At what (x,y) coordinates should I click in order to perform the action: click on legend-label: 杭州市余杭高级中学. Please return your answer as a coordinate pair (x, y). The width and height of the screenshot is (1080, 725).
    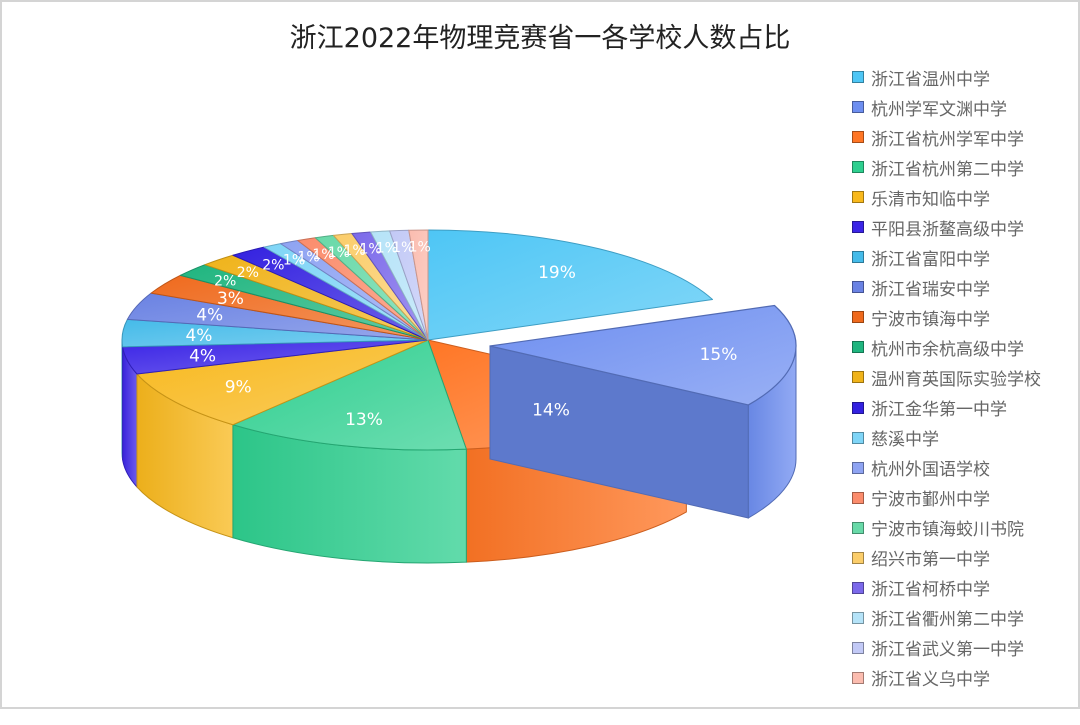
    Looking at the image, I should click on (947, 349).